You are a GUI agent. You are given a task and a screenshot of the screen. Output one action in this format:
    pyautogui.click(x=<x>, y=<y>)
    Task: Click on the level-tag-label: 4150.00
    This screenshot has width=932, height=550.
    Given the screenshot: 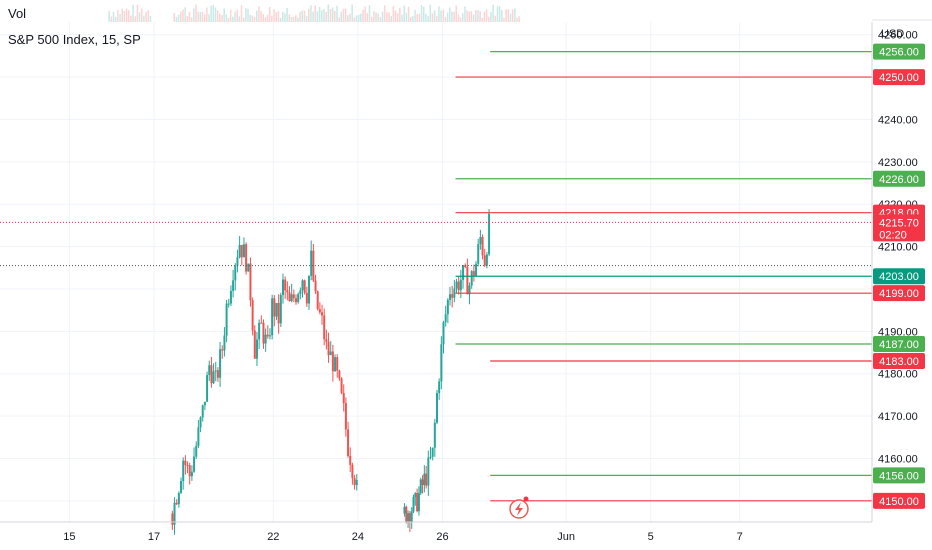 What is the action you would take?
    pyautogui.click(x=899, y=502)
    